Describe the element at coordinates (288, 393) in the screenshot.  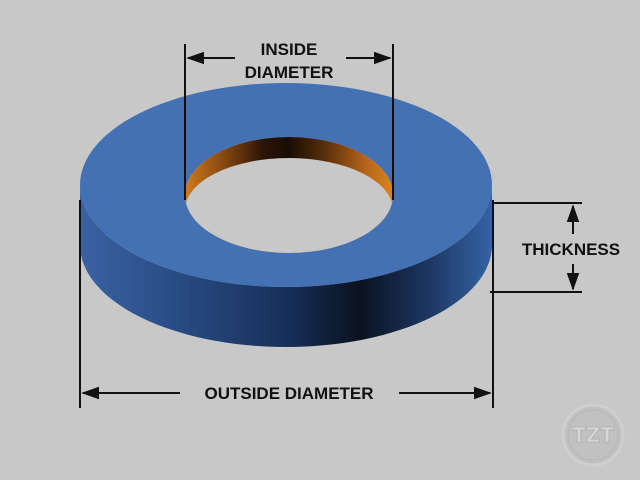
I see `outside-diameter-label: OUTSIDE DIAMETER` at that location.